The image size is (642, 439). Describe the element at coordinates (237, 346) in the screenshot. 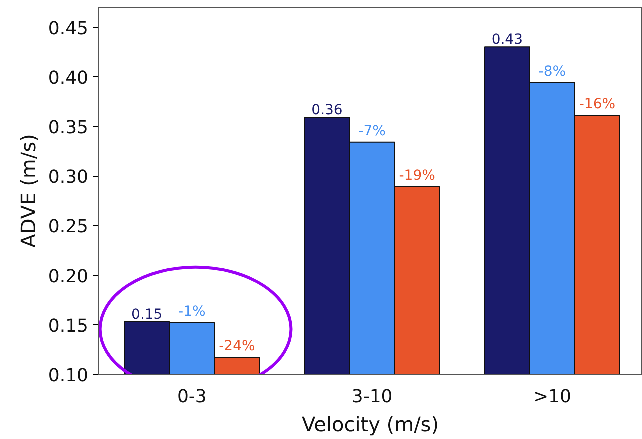

I see `annotation: -24%` at that location.